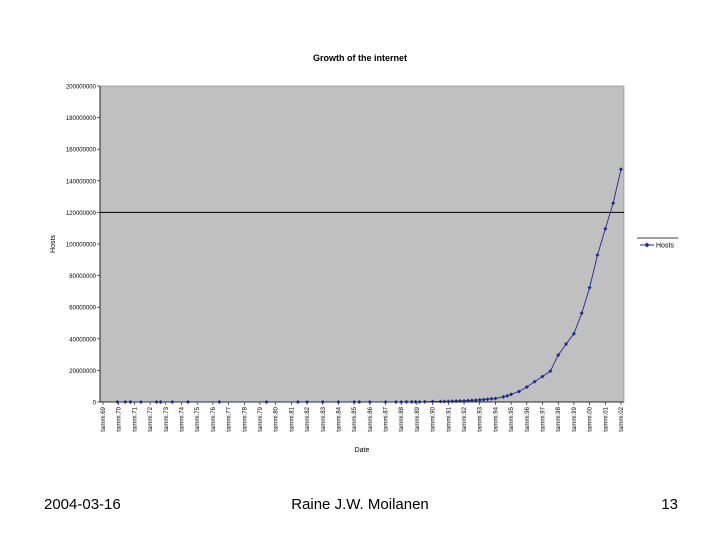 The image size is (720, 540). Describe the element at coordinates (277, 418) in the screenshot. I see `x-tick-label: tammi.80` at that location.